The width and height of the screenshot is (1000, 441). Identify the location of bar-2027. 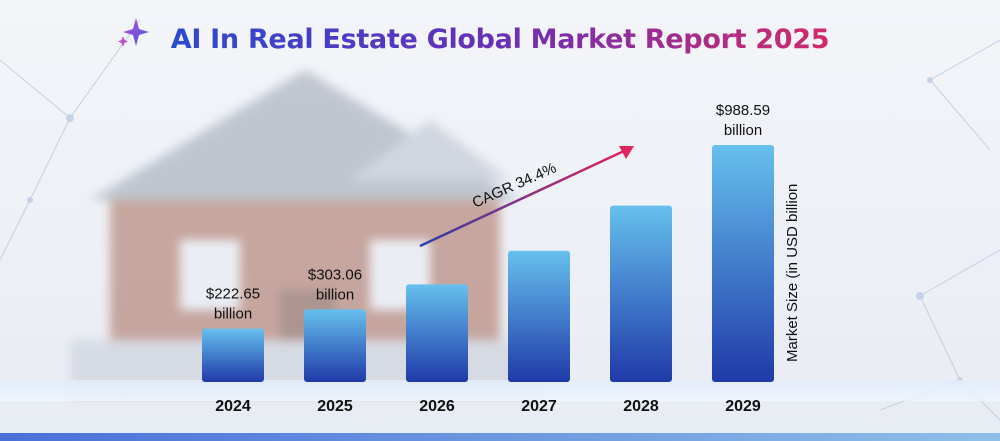
(539, 316).